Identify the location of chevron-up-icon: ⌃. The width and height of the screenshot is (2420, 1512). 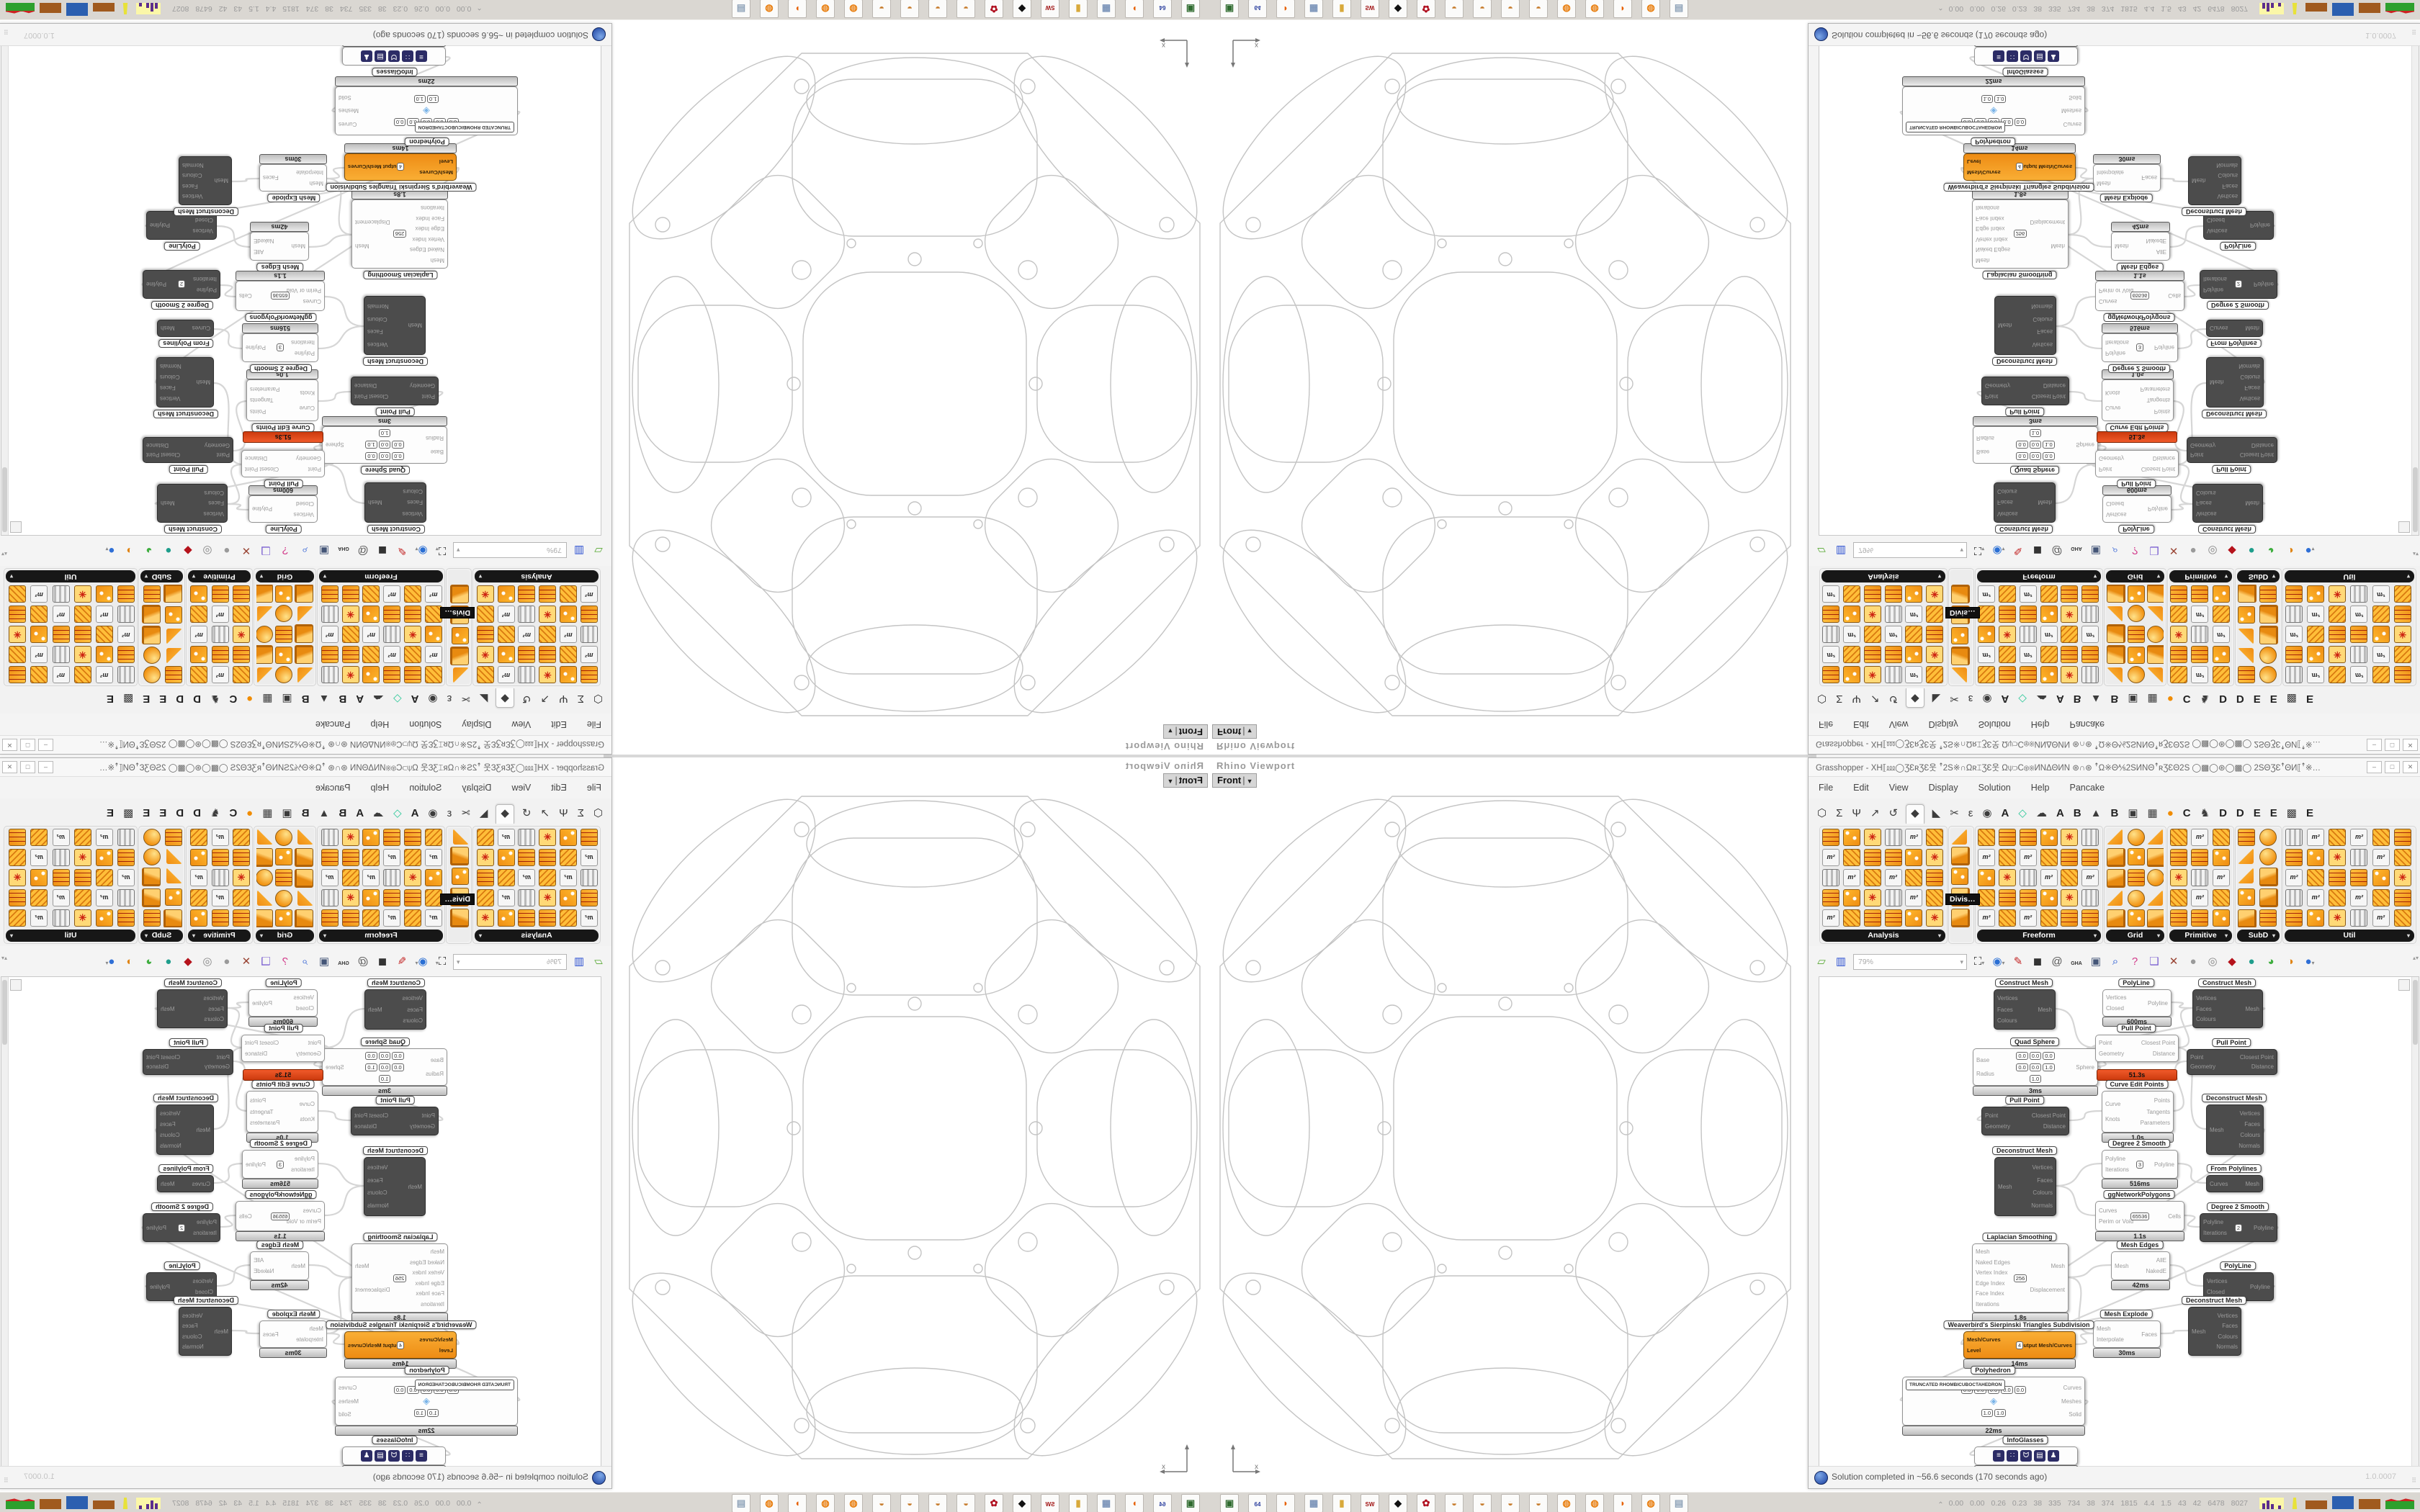
(1941, 1505).